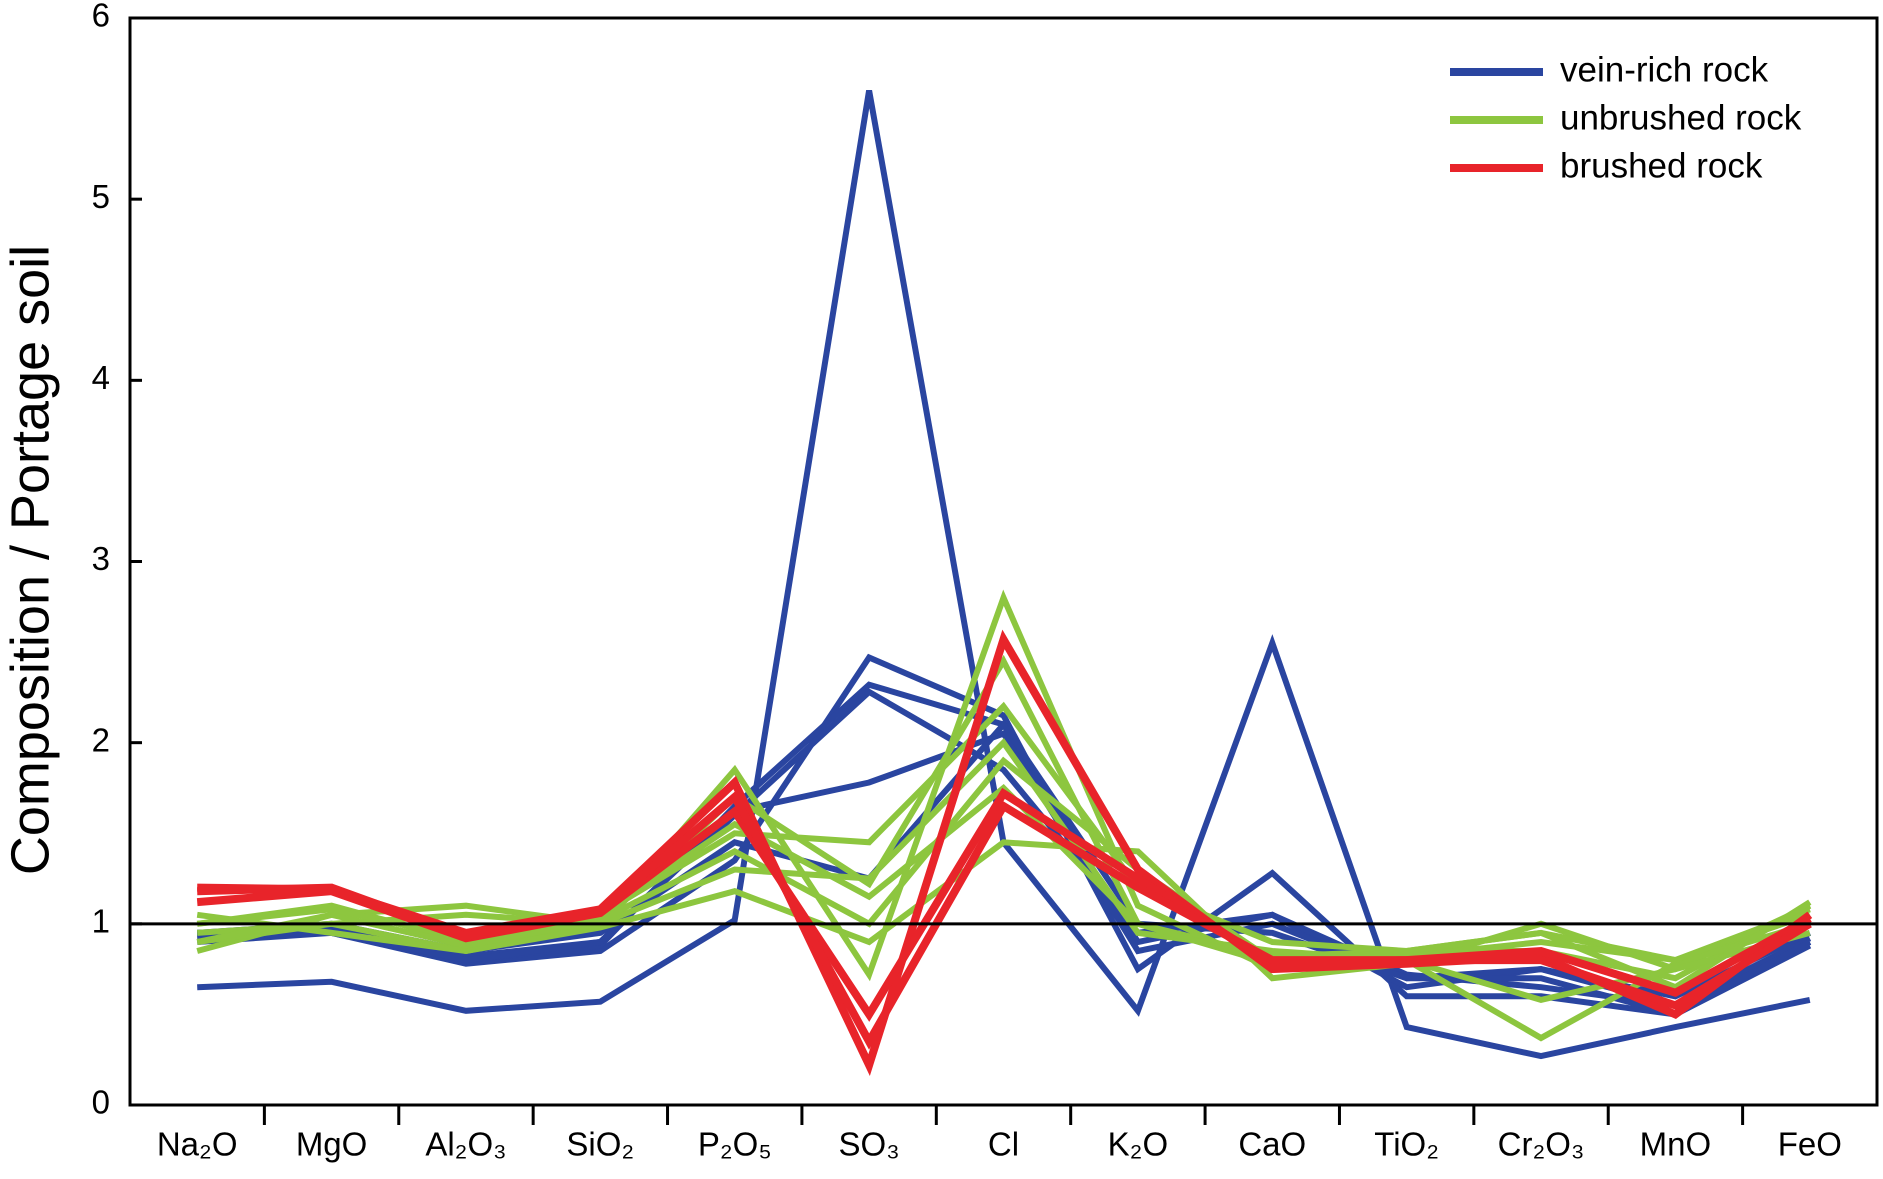  I want to click on y-axis-label: Composition / Portage soil, so click(30, 560).